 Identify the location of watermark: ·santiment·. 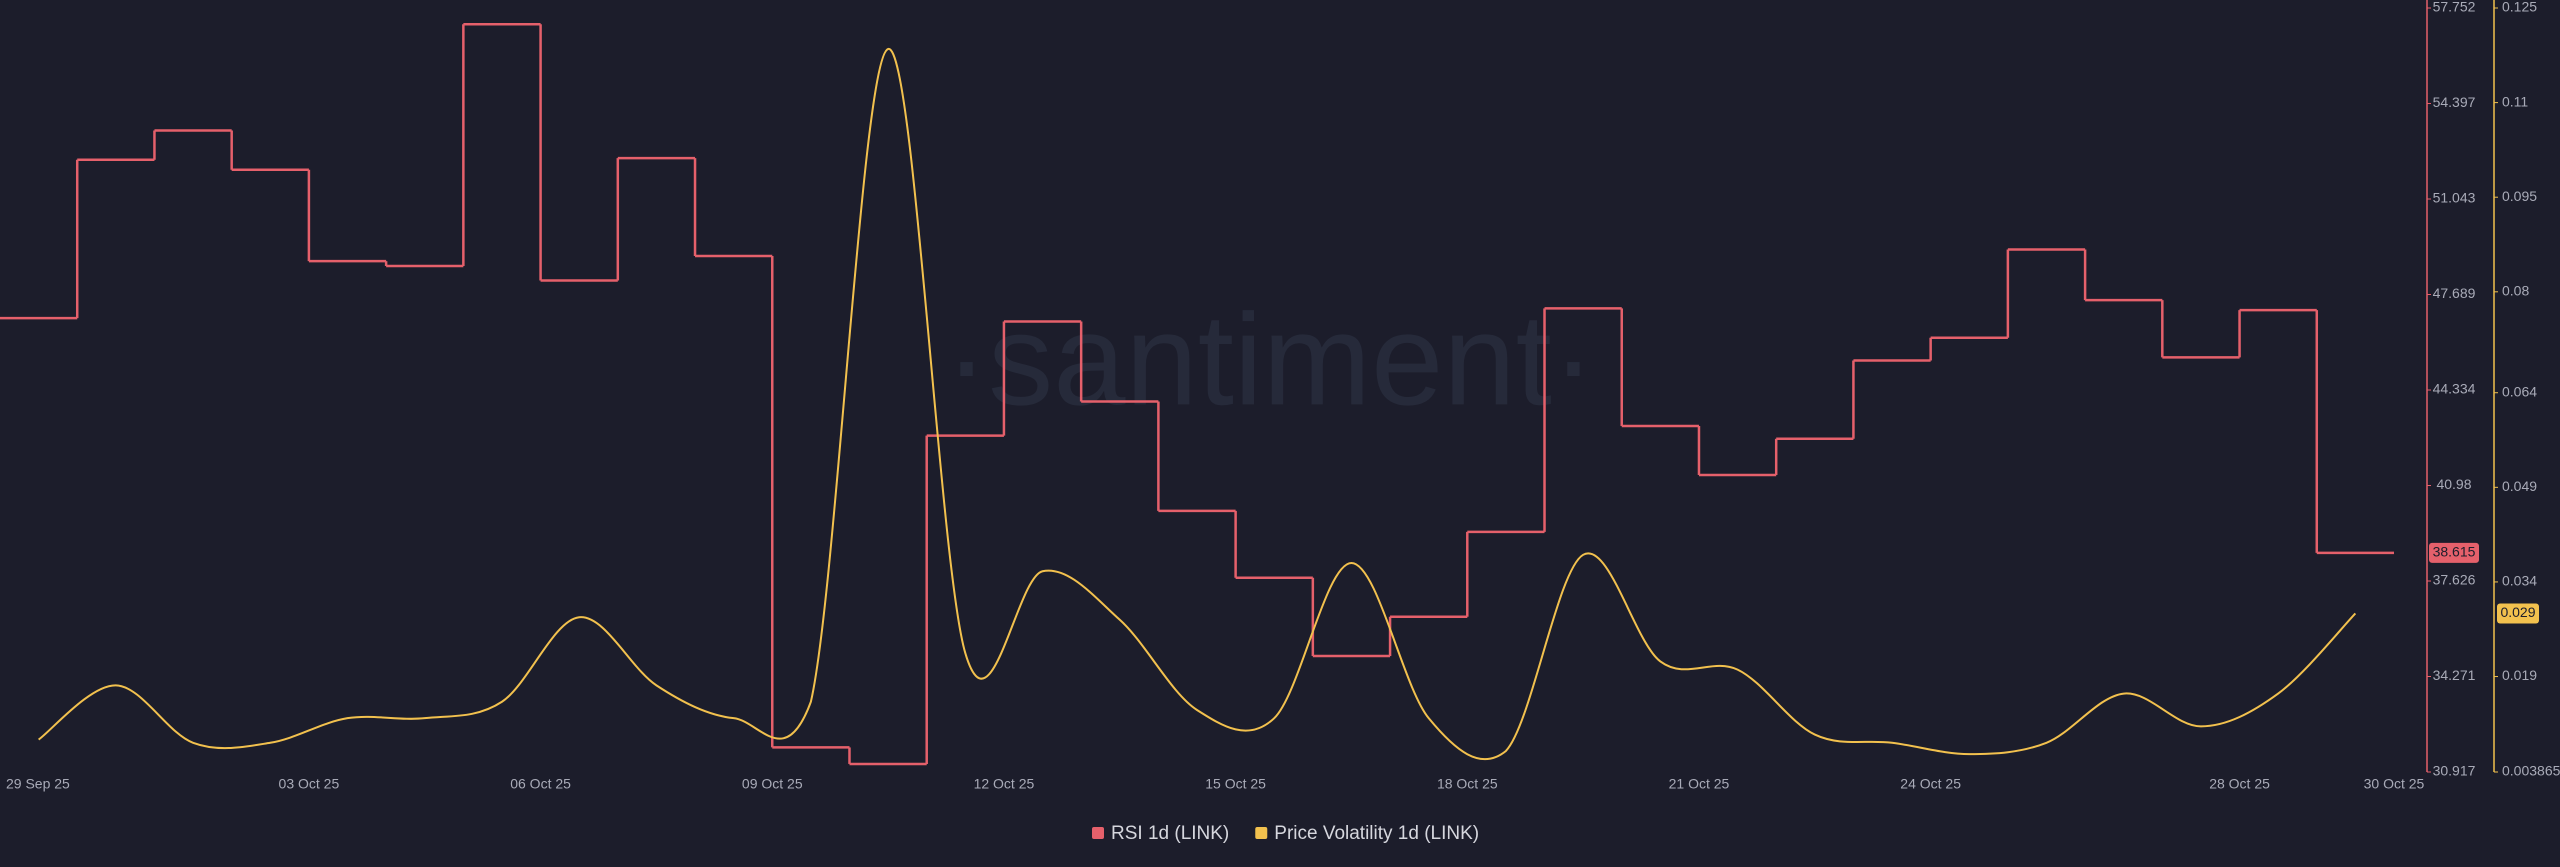
(1270, 359).